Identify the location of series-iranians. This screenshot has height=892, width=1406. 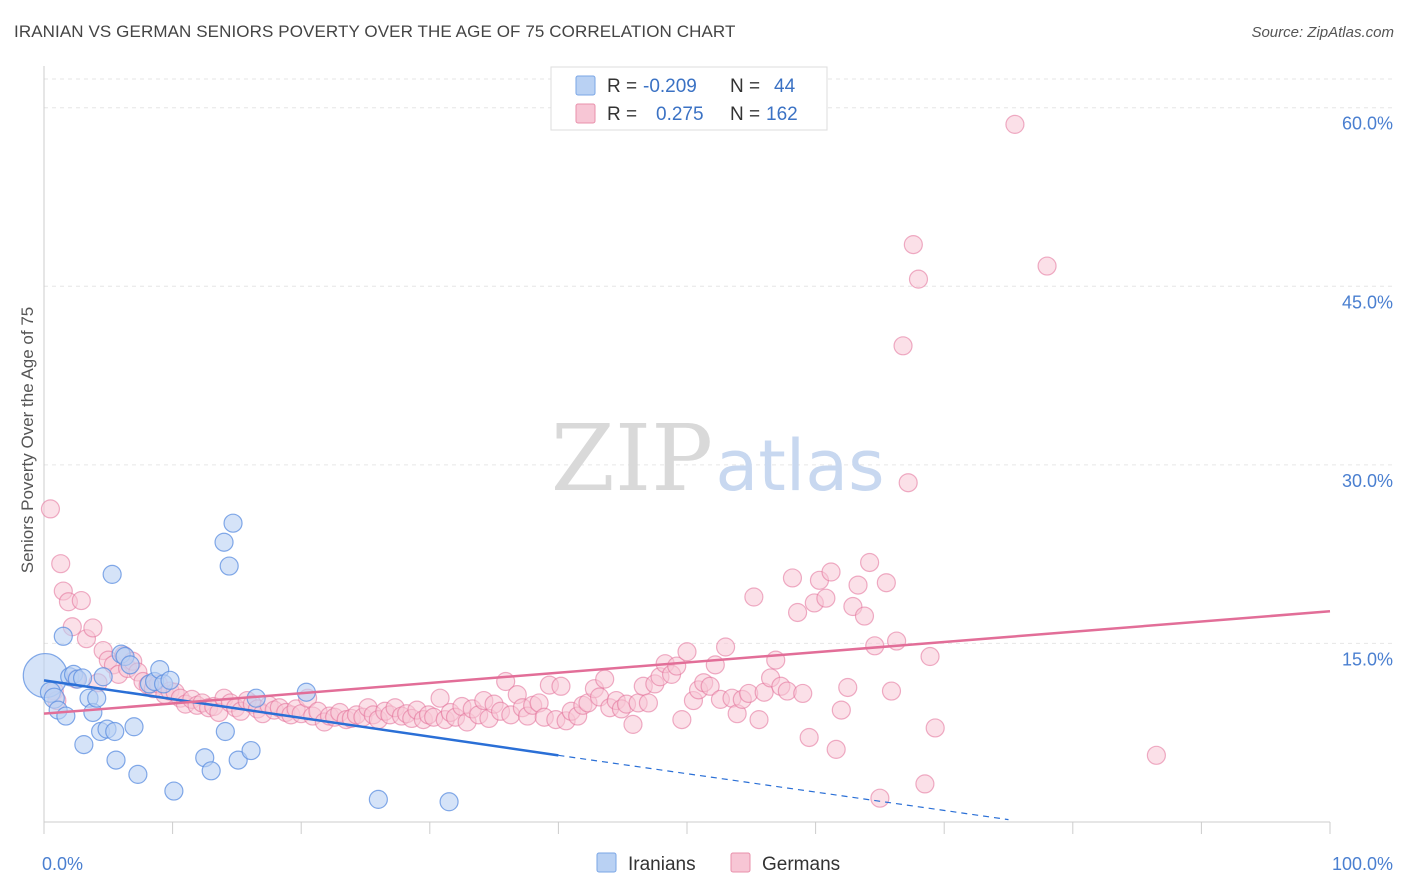
(240, 662).